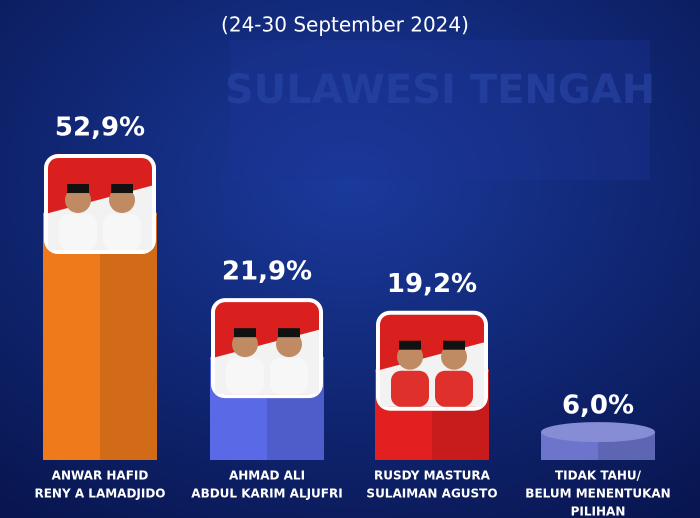 This screenshot has width=700, height=518. I want to click on category-label: ANWAR HAFID, so click(100, 476).